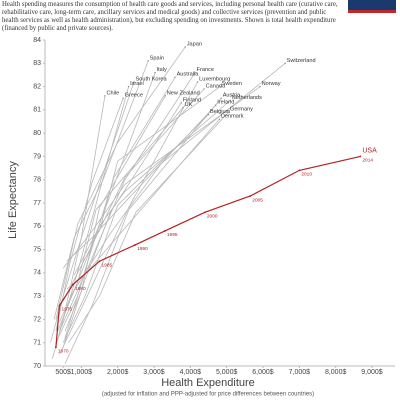  Describe the element at coordinates (37, 203) in the screenshot. I see `y-tick-label: 77` at that location.